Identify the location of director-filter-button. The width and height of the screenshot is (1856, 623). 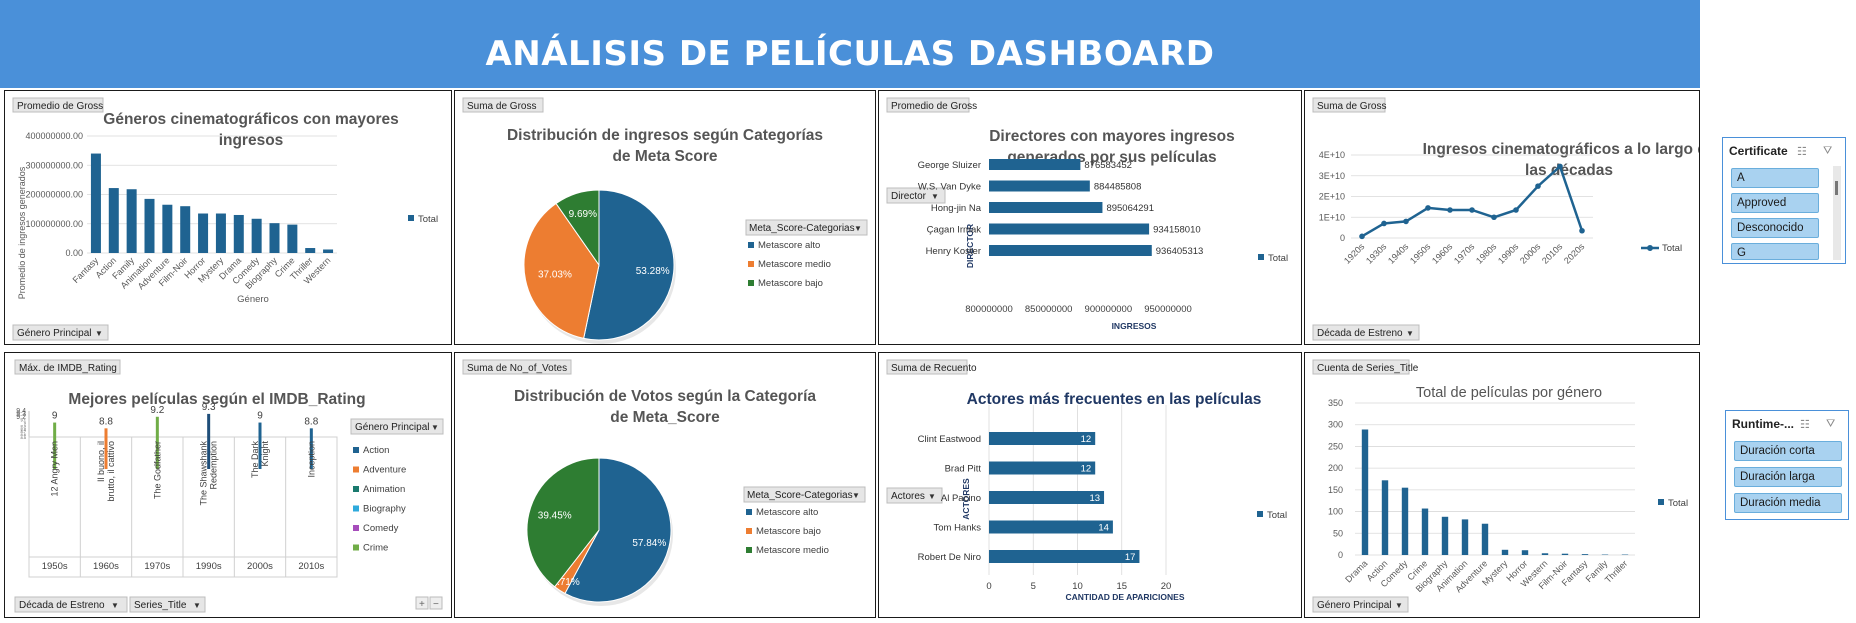
(916, 195).